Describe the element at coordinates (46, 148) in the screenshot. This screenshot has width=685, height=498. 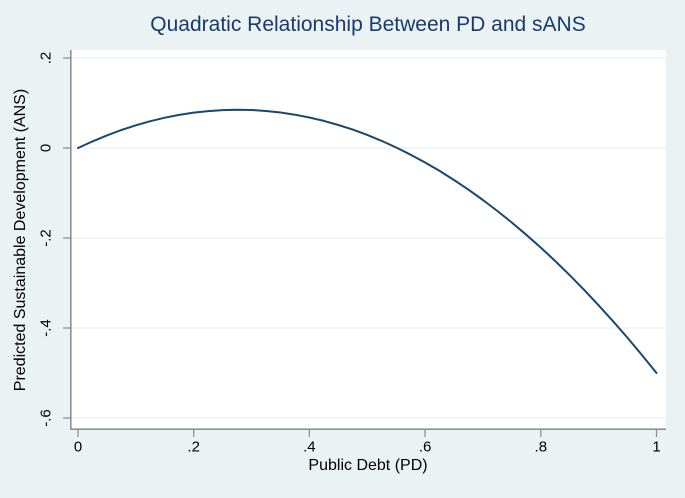
I see `y-tick-label: 0` at that location.